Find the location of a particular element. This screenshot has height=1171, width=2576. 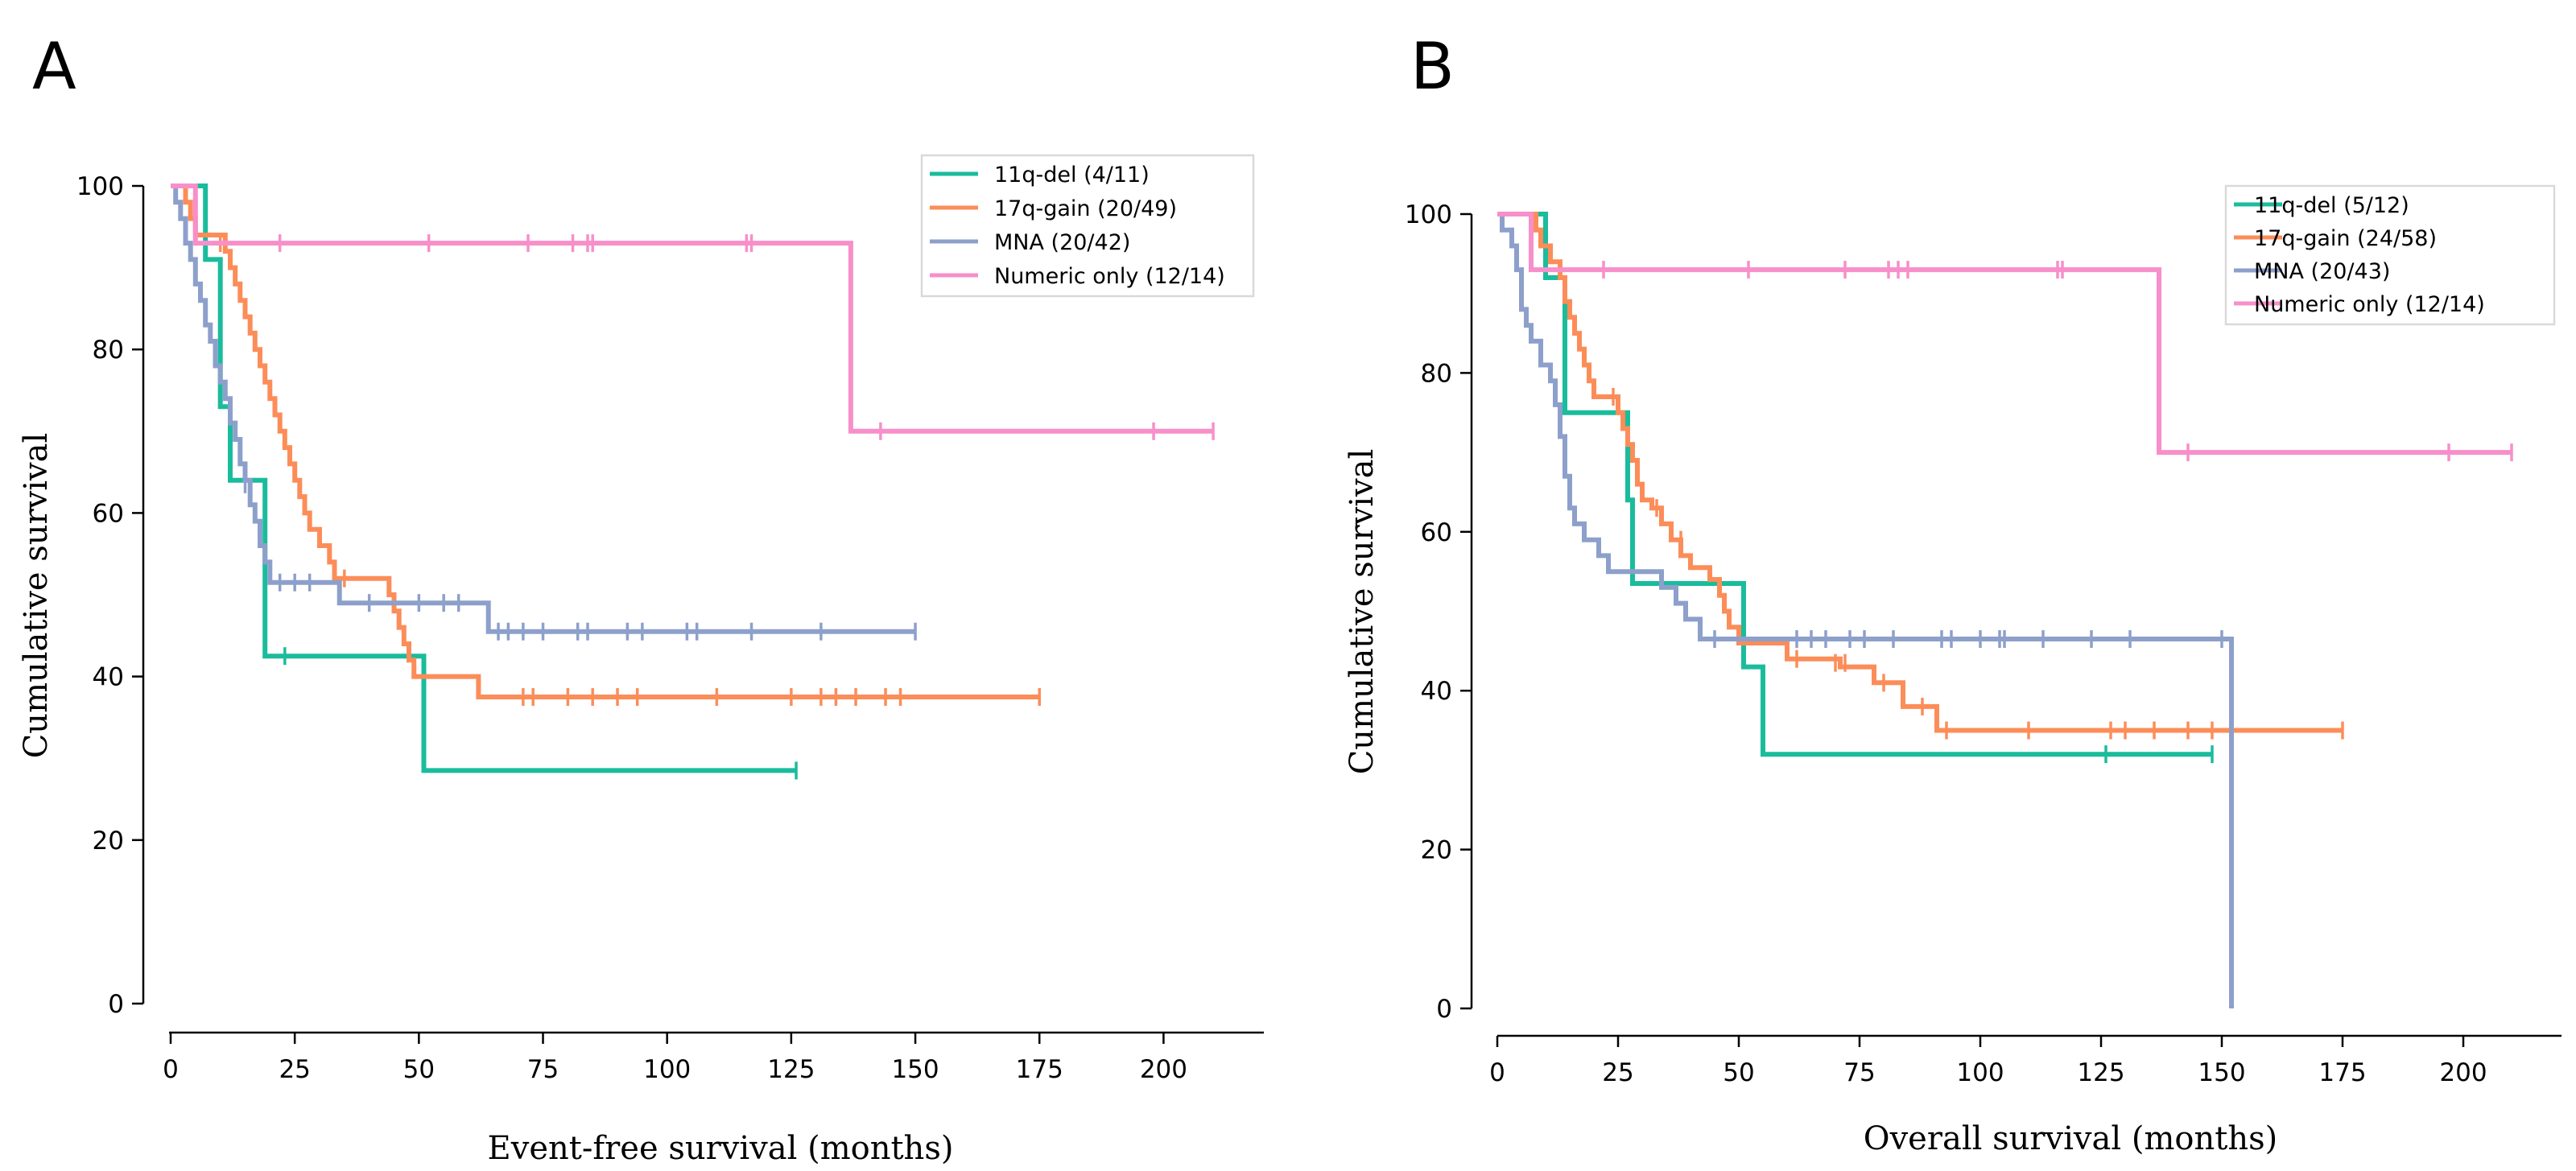

panel-a-legend-box is located at coordinates (1087, 226).